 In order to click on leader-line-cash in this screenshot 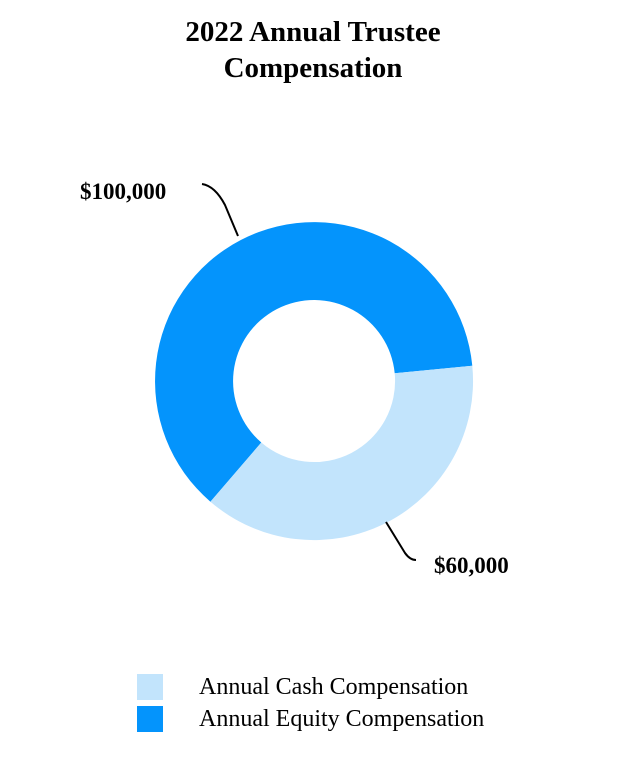, I will do `click(401, 541)`.